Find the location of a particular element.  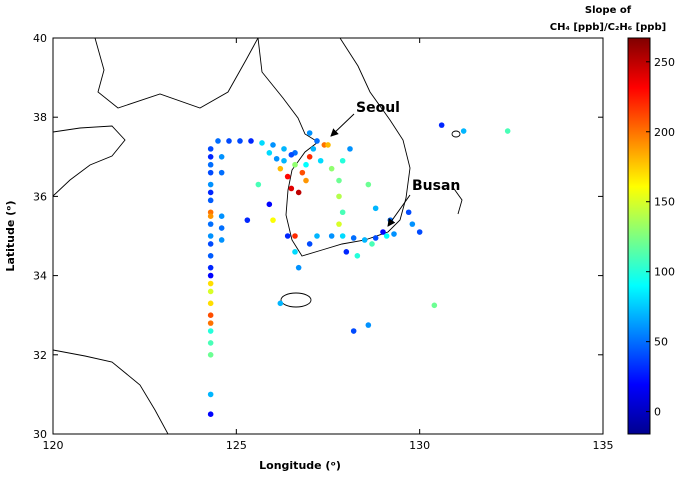

colorbar-tick-label: 50 is located at coordinates (661, 342).